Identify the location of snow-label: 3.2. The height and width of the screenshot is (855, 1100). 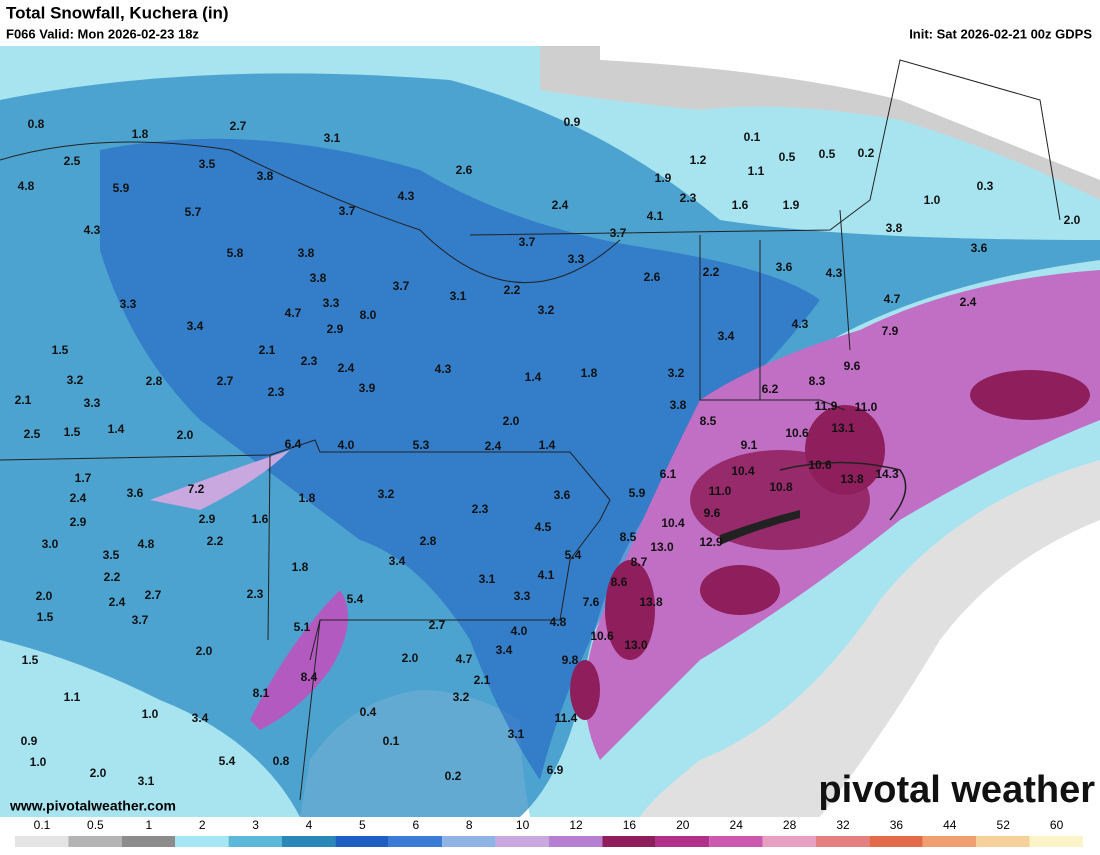
(546, 310).